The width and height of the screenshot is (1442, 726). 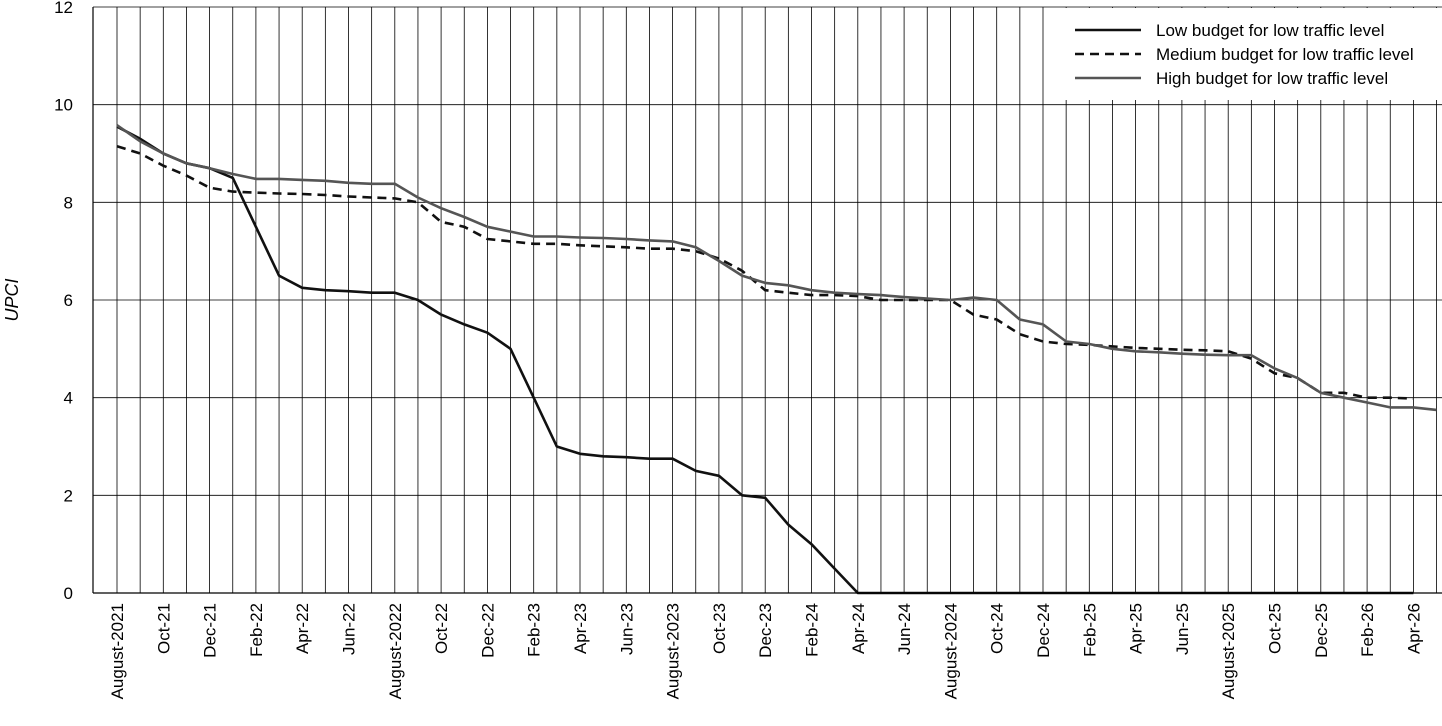 I want to click on x-tick-label: August-2022, so click(x=395, y=651).